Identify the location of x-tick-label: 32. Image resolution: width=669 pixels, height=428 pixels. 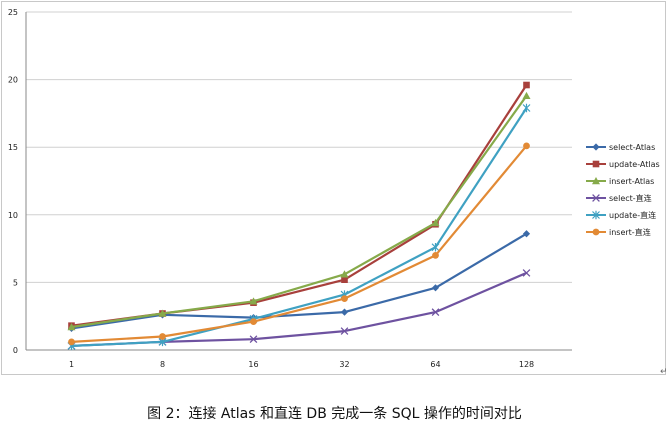
(344, 364).